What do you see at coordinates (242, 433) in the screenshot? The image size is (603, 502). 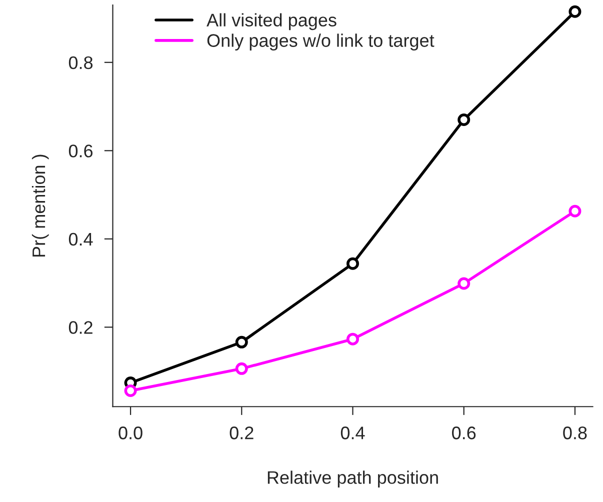 I see `x-tick-label: 0.2` at bounding box center [242, 433].